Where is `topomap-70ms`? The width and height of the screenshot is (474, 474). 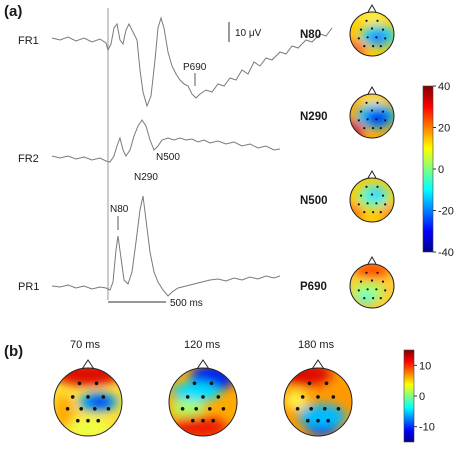
topomap-70ms is located at coordinates (88, 398).